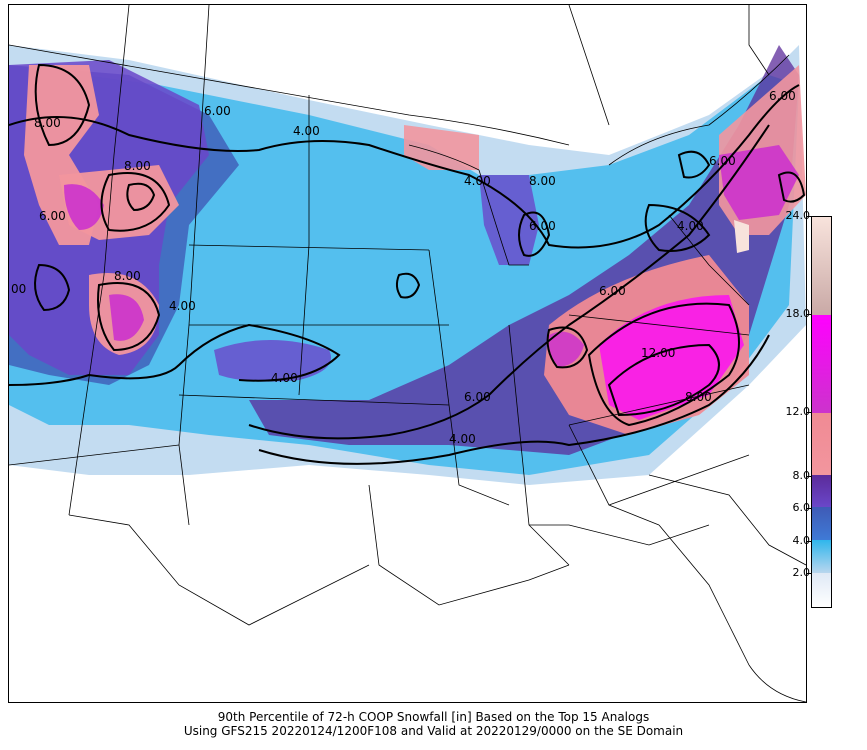 This screenshot has height=750, width=867. Describe the element at coordinates (798, 215) in the screenshot. I see `colorbar-tick-label: 24.0` at that location.